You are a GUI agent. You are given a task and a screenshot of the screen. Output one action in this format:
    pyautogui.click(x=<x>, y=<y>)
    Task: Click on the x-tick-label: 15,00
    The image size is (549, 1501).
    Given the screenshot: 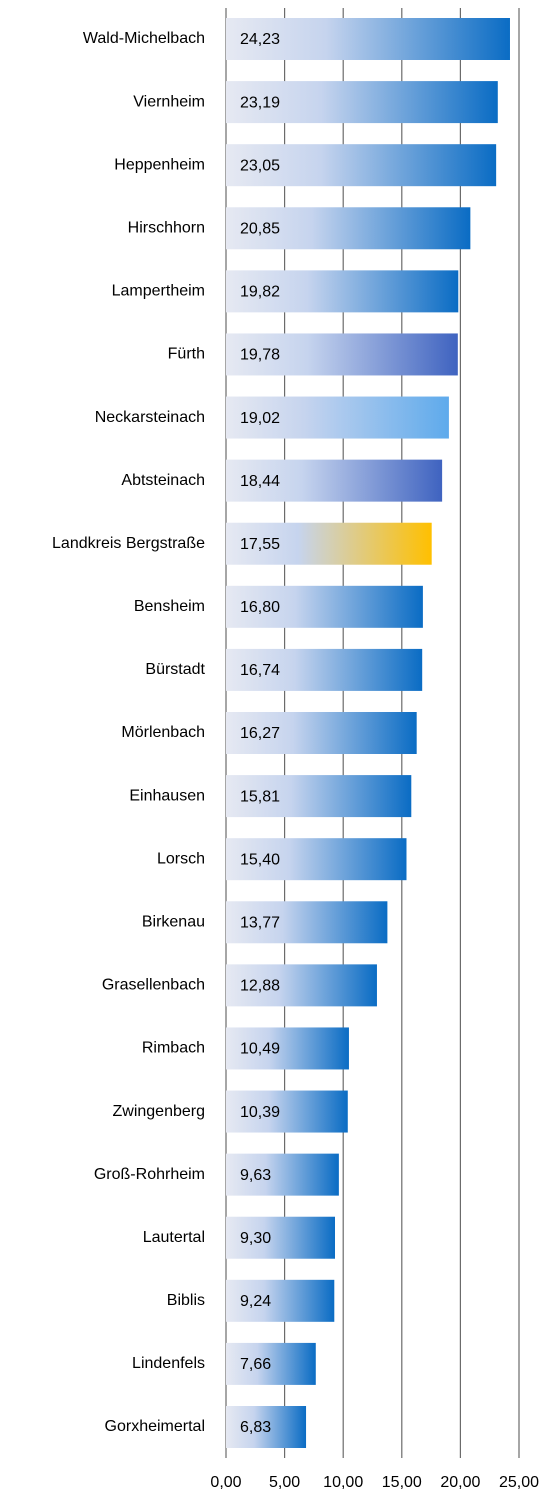 What is the action you would take?
    pyautogui.click(x=402, y=1482)
    